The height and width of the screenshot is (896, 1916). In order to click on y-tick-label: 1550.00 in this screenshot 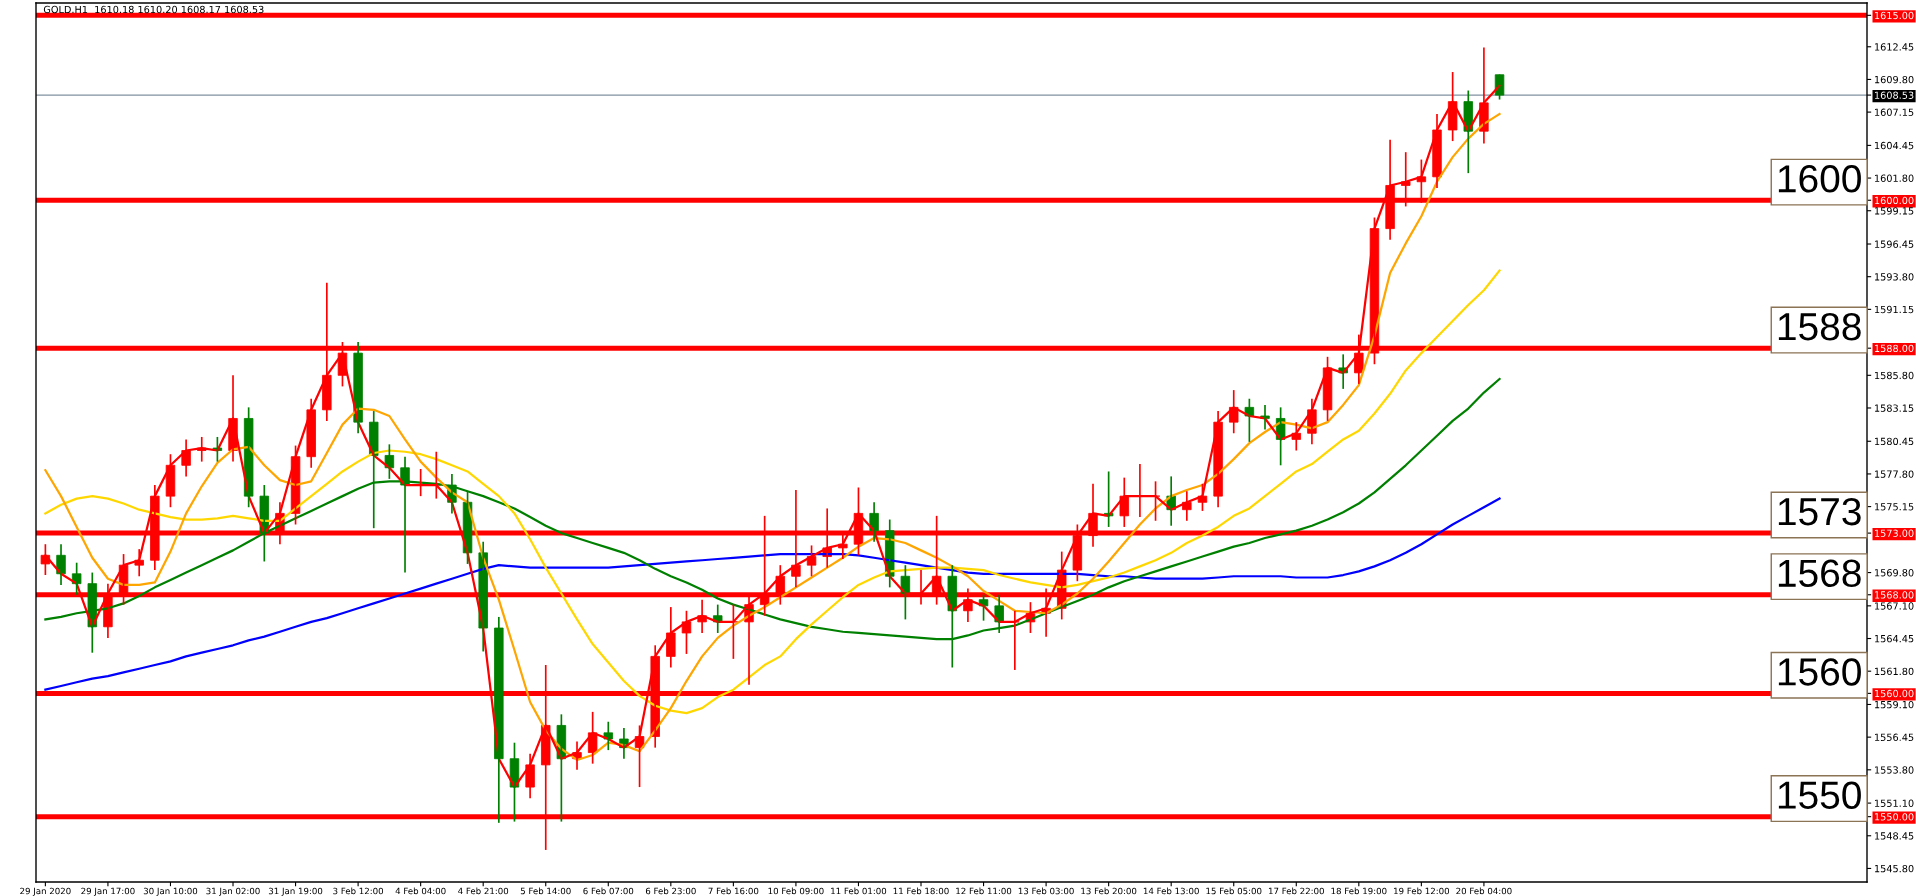, I will do `click(1894, 817)`.